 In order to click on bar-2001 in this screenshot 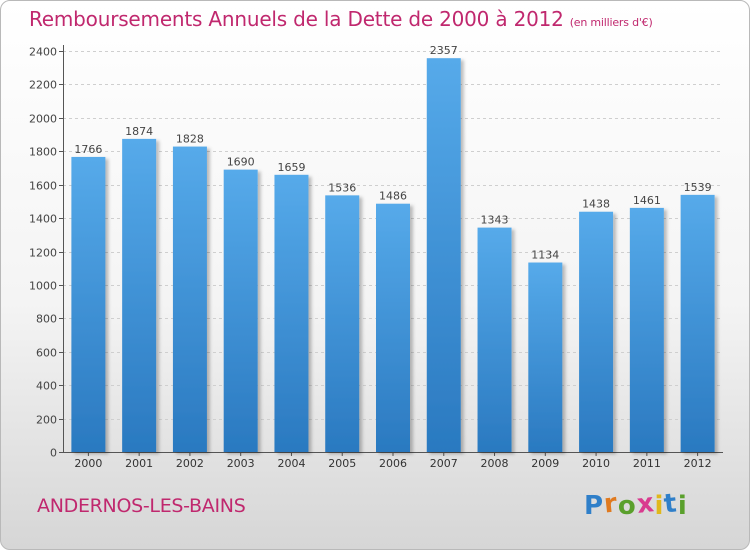, I will do `click(139, 295)`.